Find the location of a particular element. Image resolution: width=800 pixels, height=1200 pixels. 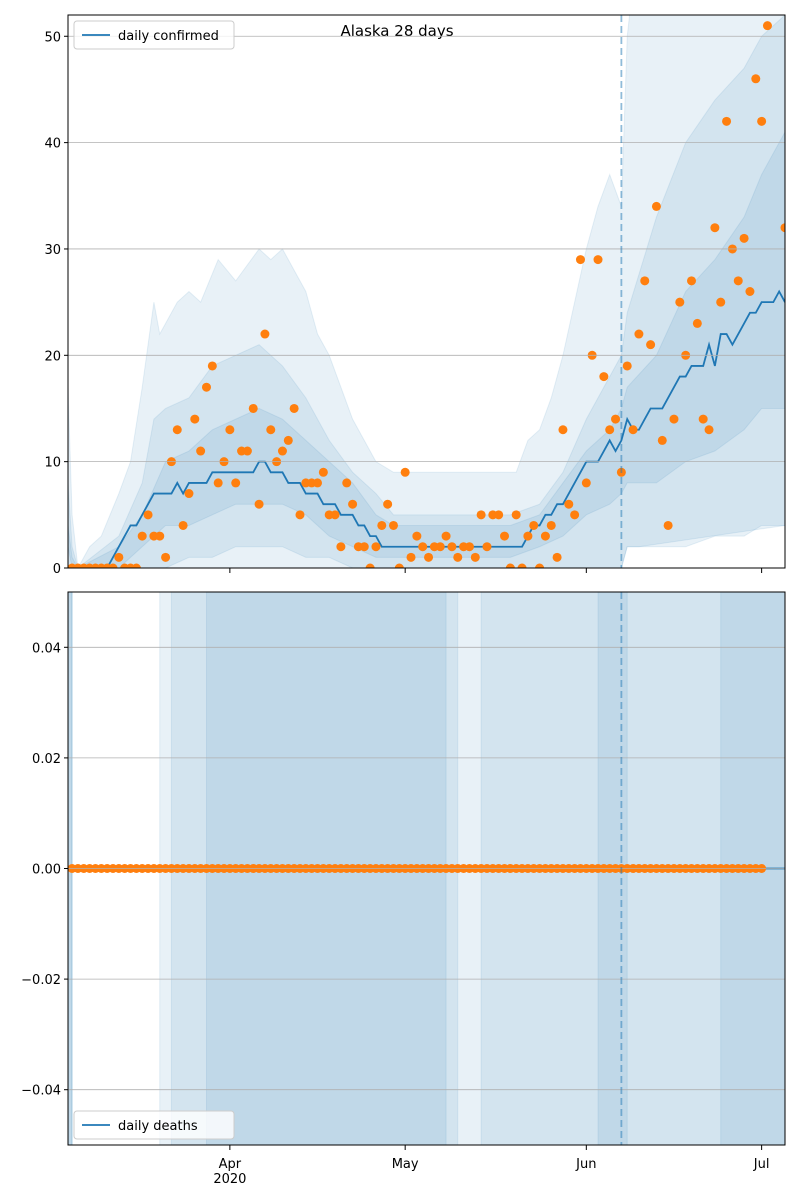

x-tick-label: Jun is located at coordinates (585, 1164).